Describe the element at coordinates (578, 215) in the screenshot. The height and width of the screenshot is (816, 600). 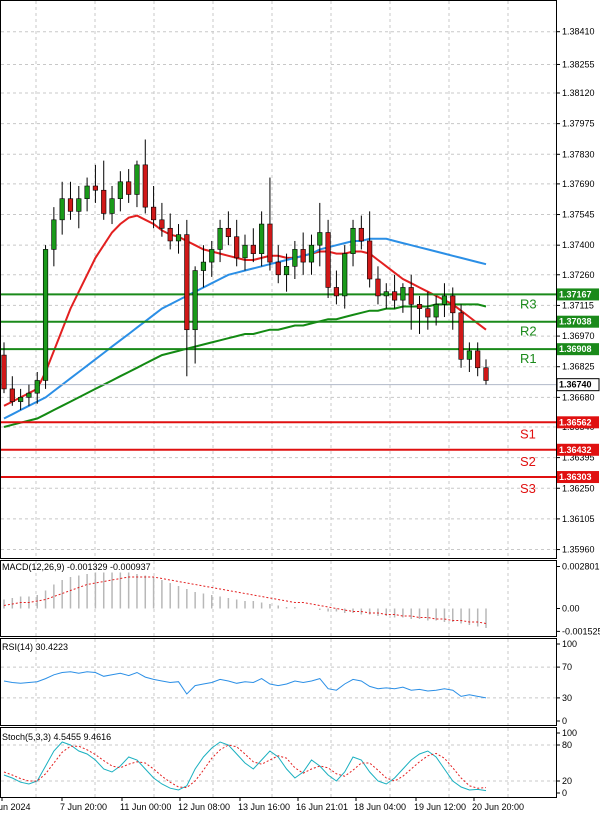
I see `price-tick-label: 1.37545` at that location.